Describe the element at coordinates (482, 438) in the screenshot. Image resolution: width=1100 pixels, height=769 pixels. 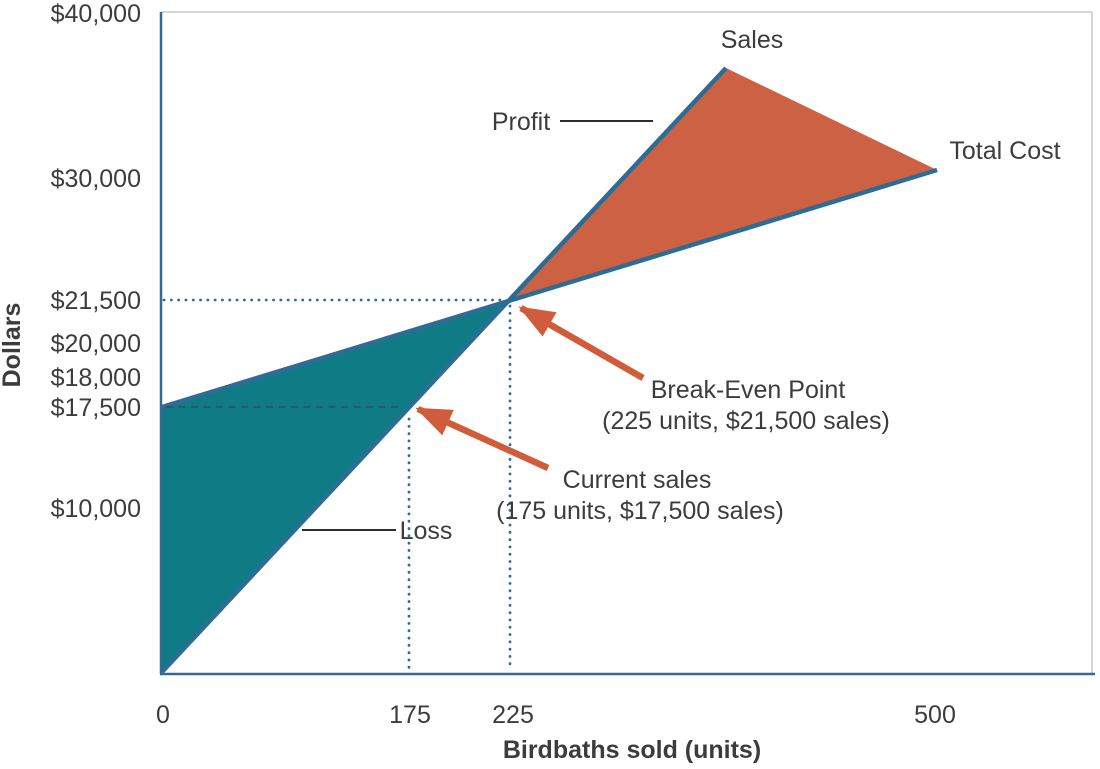
I see `current-sales-arrow` at that location.